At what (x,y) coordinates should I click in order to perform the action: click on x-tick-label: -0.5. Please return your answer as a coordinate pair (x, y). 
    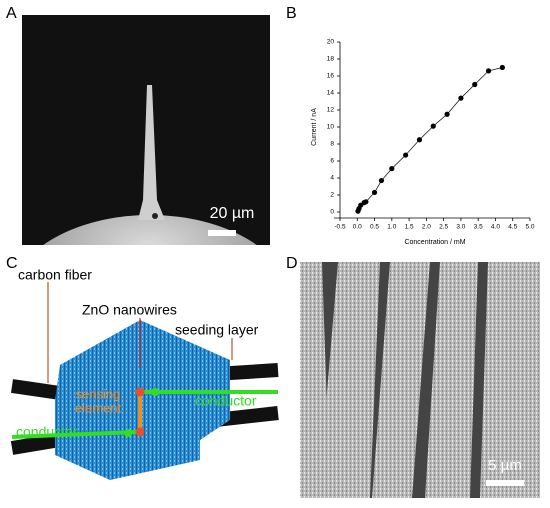
    Looking at the image, I should click on (340, 227).